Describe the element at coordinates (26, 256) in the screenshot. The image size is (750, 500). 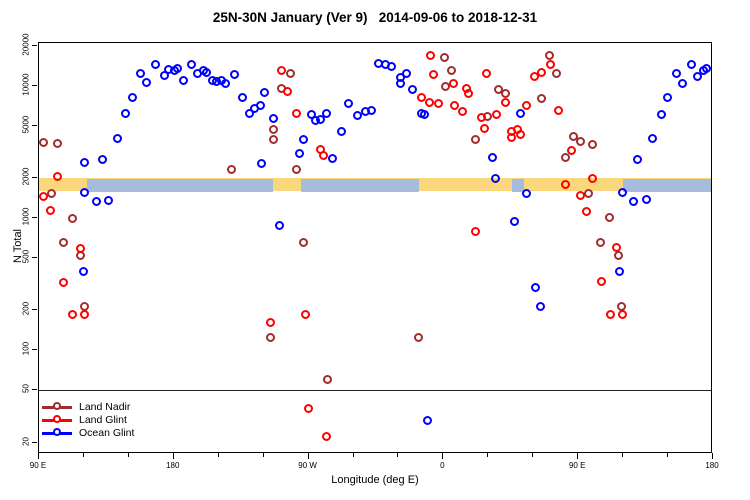
I see `y-tick-label: 500` at that location.